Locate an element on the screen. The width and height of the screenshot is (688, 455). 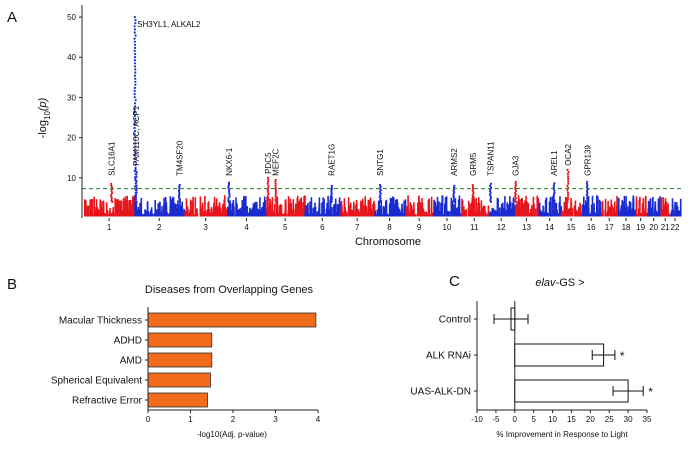
chart-c-x-tick-label: 5 is located at coordinates (533, 419).